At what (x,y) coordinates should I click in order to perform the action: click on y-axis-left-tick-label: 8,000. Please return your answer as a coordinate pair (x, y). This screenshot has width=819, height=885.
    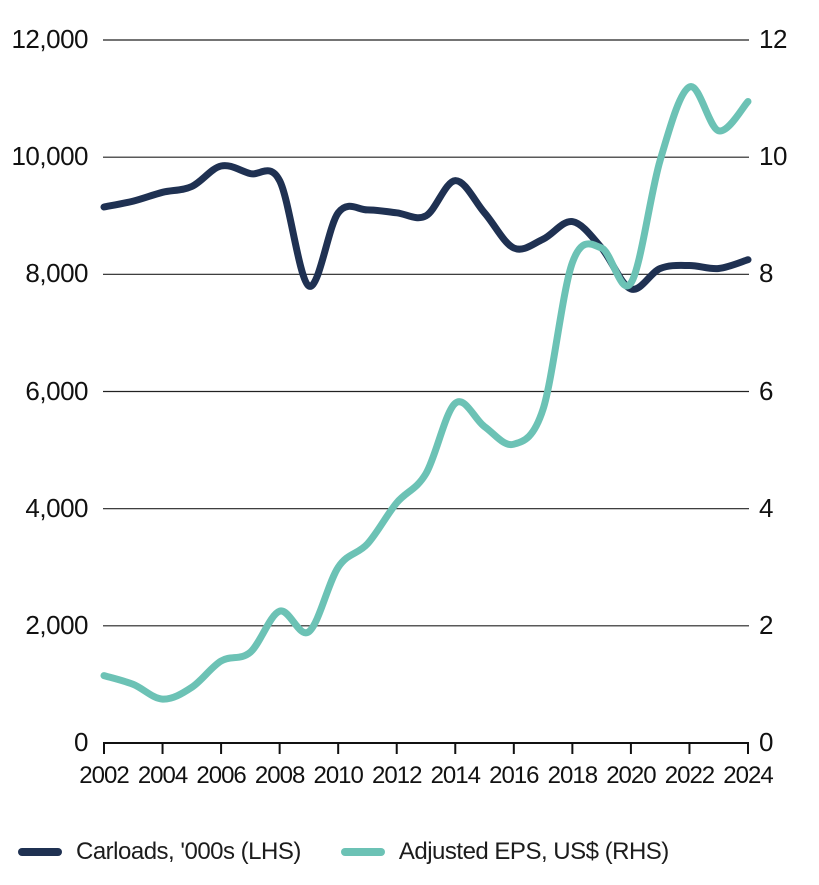
    Looking at the image, I should click on (56, 273).